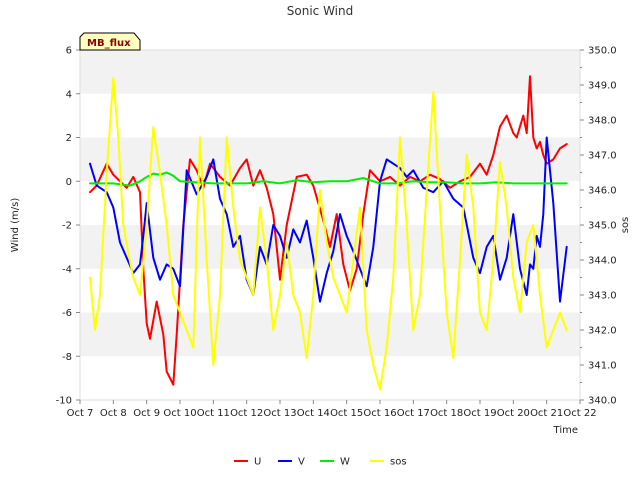 Image resolution: width=640 pixels, height=480 pixels. Describe the element at coordinates (602, 261) in the screenshot. I see `right-tick-label: 344.0` at that location.